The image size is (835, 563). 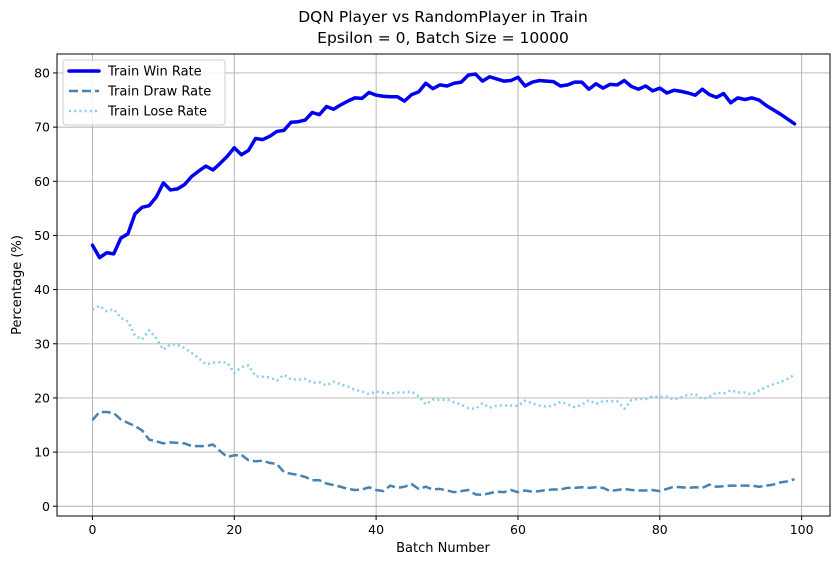 I want to click on x-tick-label: 100, so click(x=802, y=529).